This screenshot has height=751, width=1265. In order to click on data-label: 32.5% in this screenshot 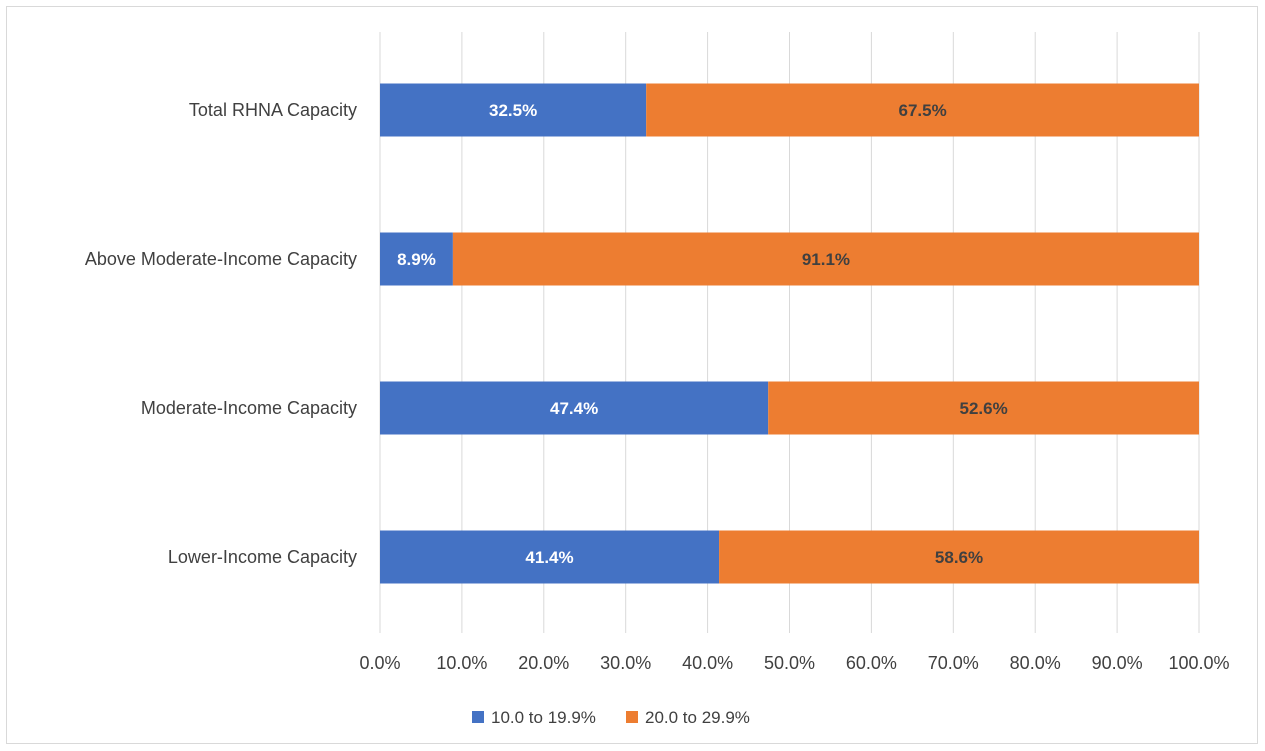, I will do `click(513, 110)`.